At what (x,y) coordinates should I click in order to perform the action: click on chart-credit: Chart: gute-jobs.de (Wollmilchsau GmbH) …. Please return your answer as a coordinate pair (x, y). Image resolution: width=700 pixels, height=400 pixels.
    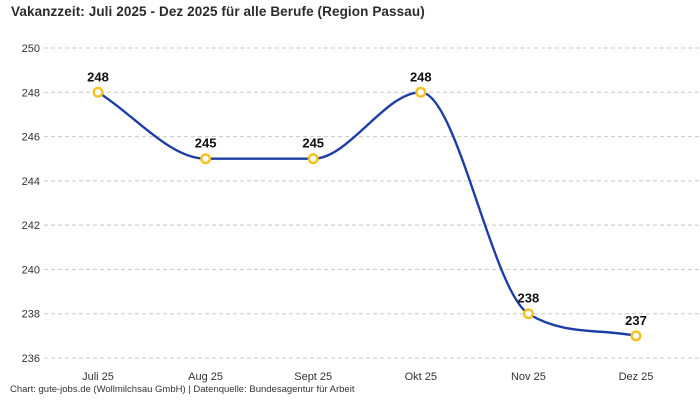
    Looking at the image, I should click on (182, 389).